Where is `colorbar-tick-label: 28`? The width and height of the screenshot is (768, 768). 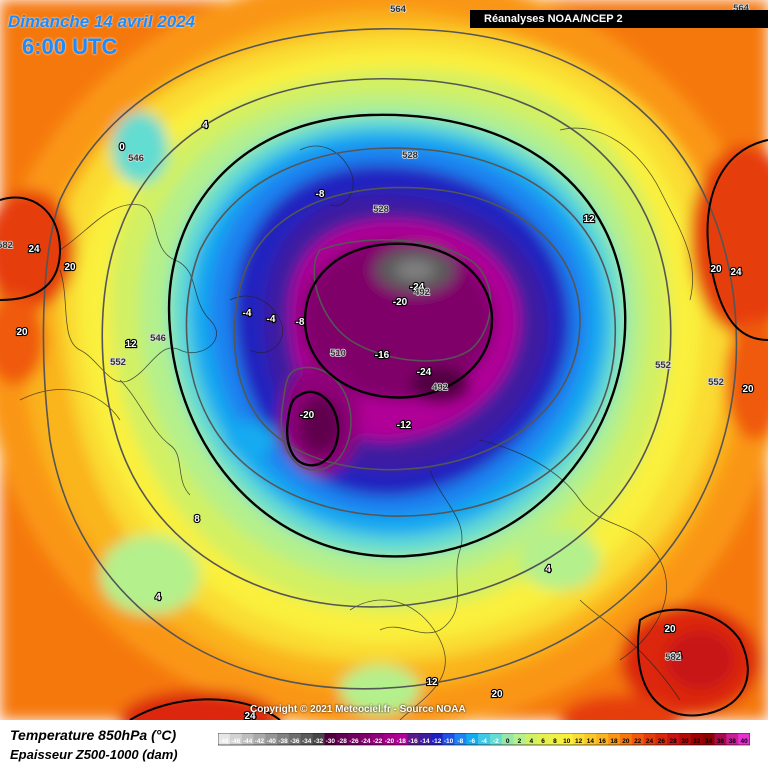
colorbar-tick-label: 28 is located at coordinates (674, 741).